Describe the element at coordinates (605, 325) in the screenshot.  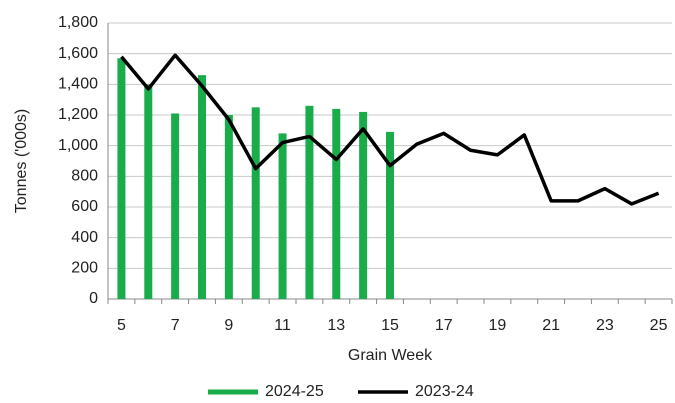
I see `x-tick-label: 23` at that location.